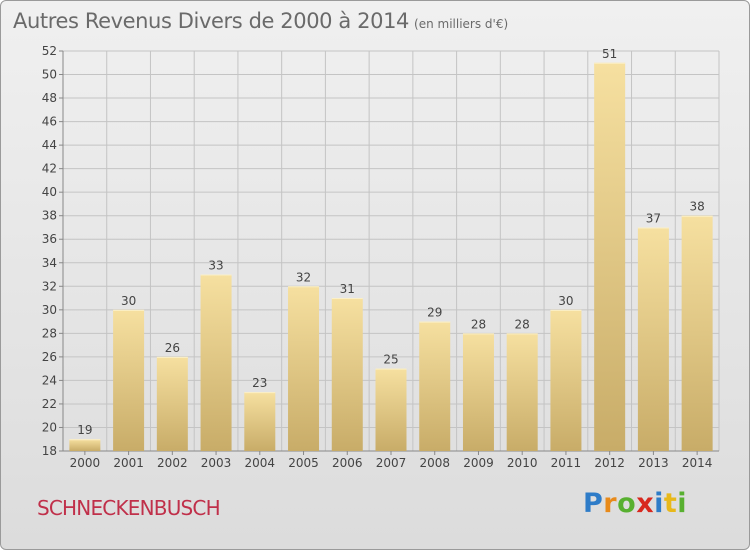 Image resolution: width=750 pixels, height=550 pixels. I want to click on y-tick-label: 44, so click(49, 145).